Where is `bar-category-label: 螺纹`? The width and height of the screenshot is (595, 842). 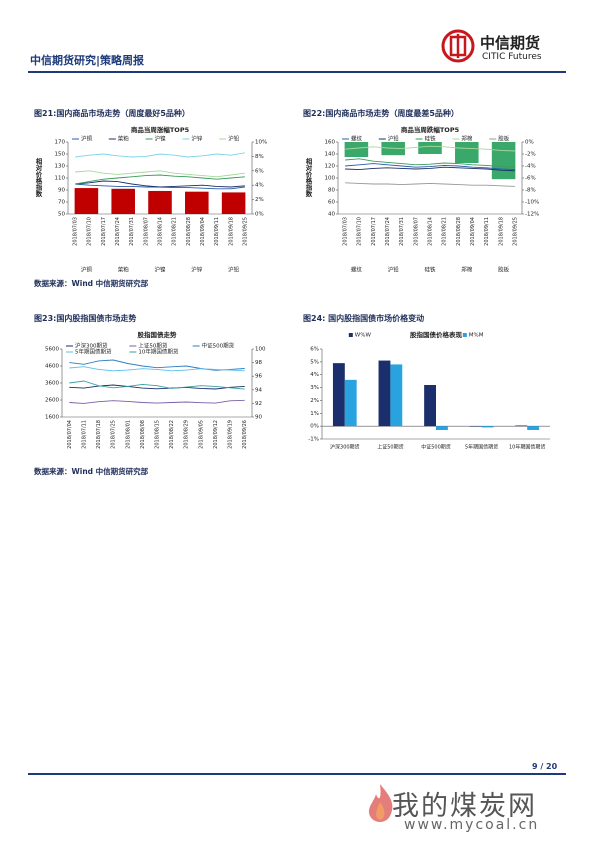
bar-category-label: 螺纹 is located at coordinates (357, 270).